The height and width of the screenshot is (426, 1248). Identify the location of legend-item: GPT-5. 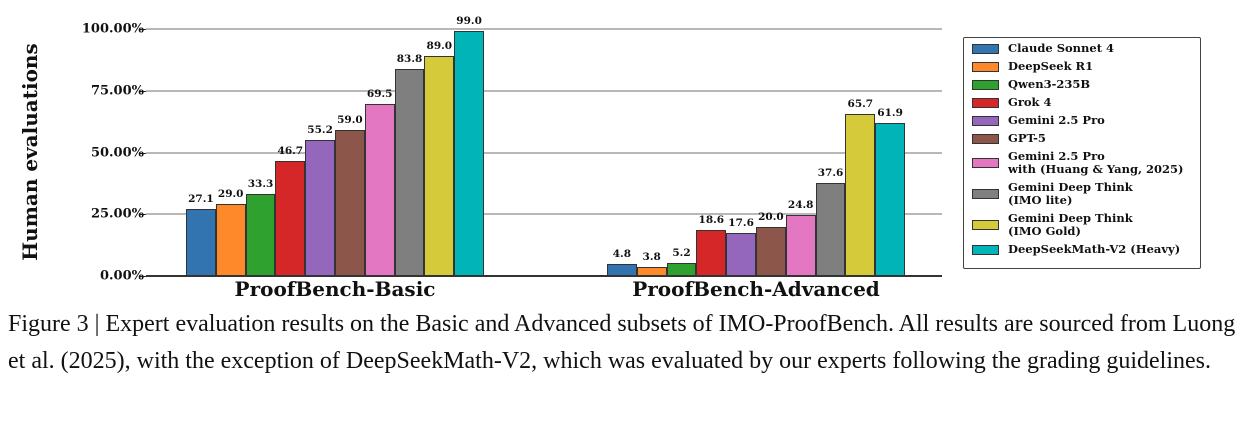
(1086, 138).